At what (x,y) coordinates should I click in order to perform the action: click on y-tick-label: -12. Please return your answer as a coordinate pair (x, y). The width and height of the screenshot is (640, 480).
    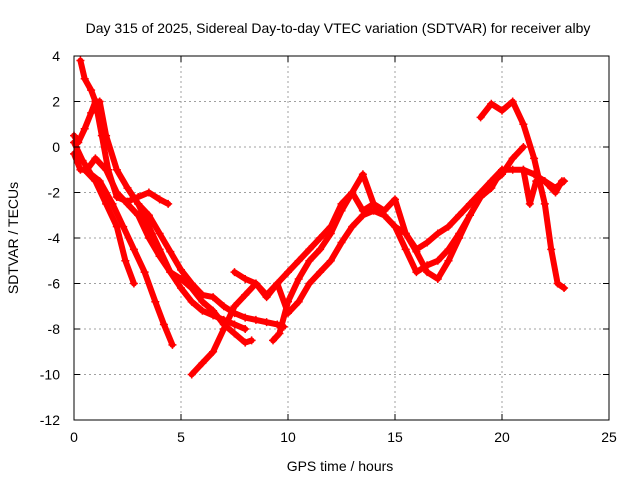
    Looking at the image, I should click on (50, 420).